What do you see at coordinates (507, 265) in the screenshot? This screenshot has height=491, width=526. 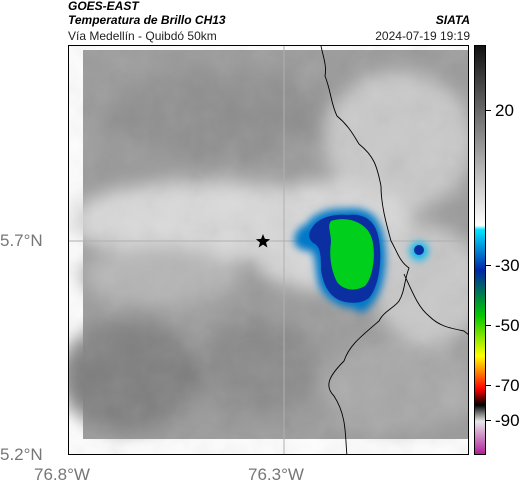 I see `cb-label-m30: -30` at bounding box center [507, 265].